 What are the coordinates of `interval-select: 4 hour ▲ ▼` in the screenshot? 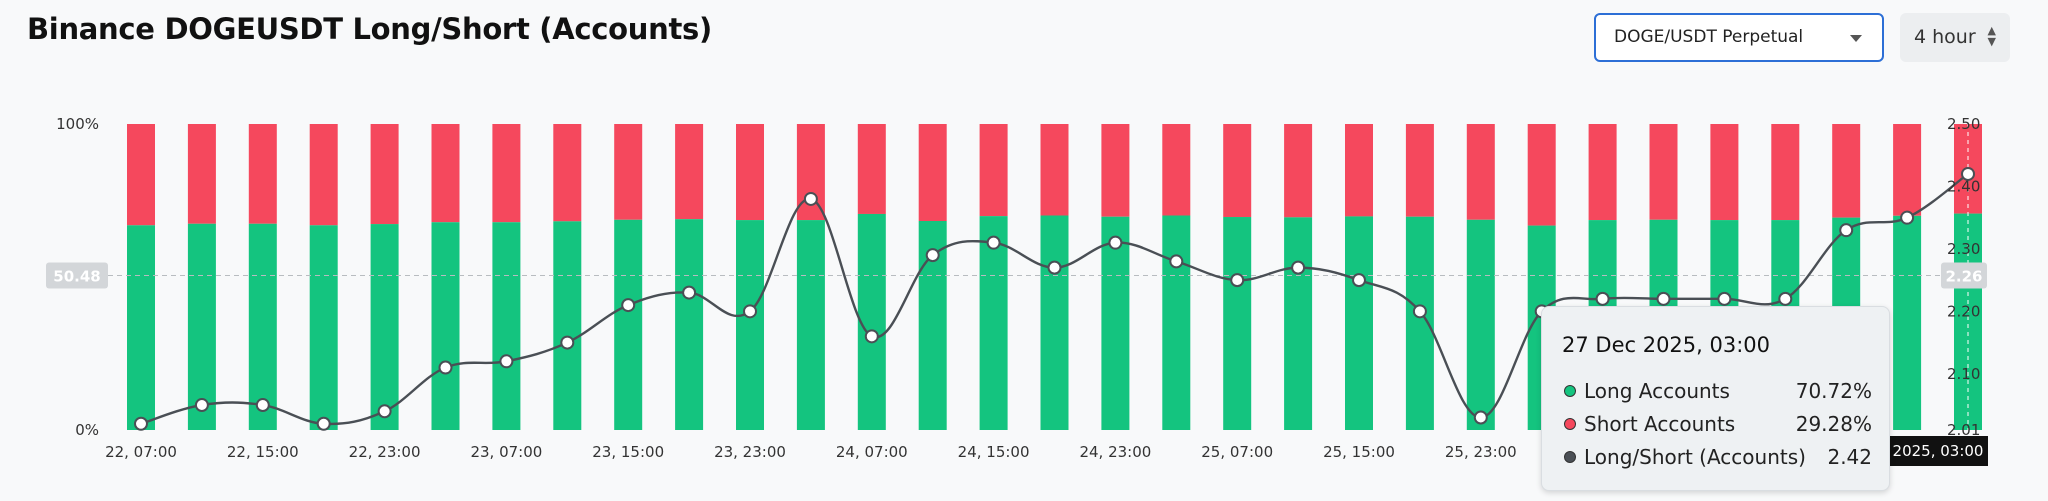 It's located at (1955, 37).